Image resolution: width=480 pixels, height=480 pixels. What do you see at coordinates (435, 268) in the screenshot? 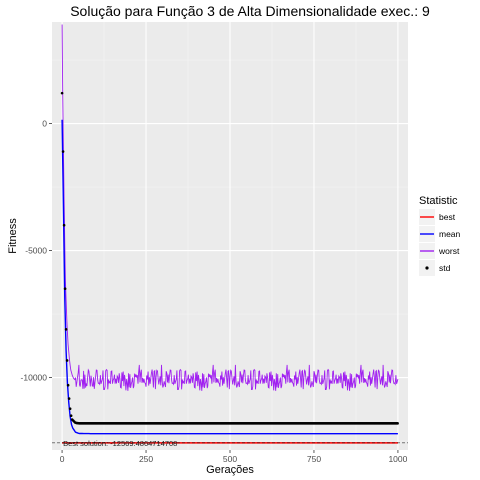
I see `legend-item-std: std` at bounding box center [435, 268].